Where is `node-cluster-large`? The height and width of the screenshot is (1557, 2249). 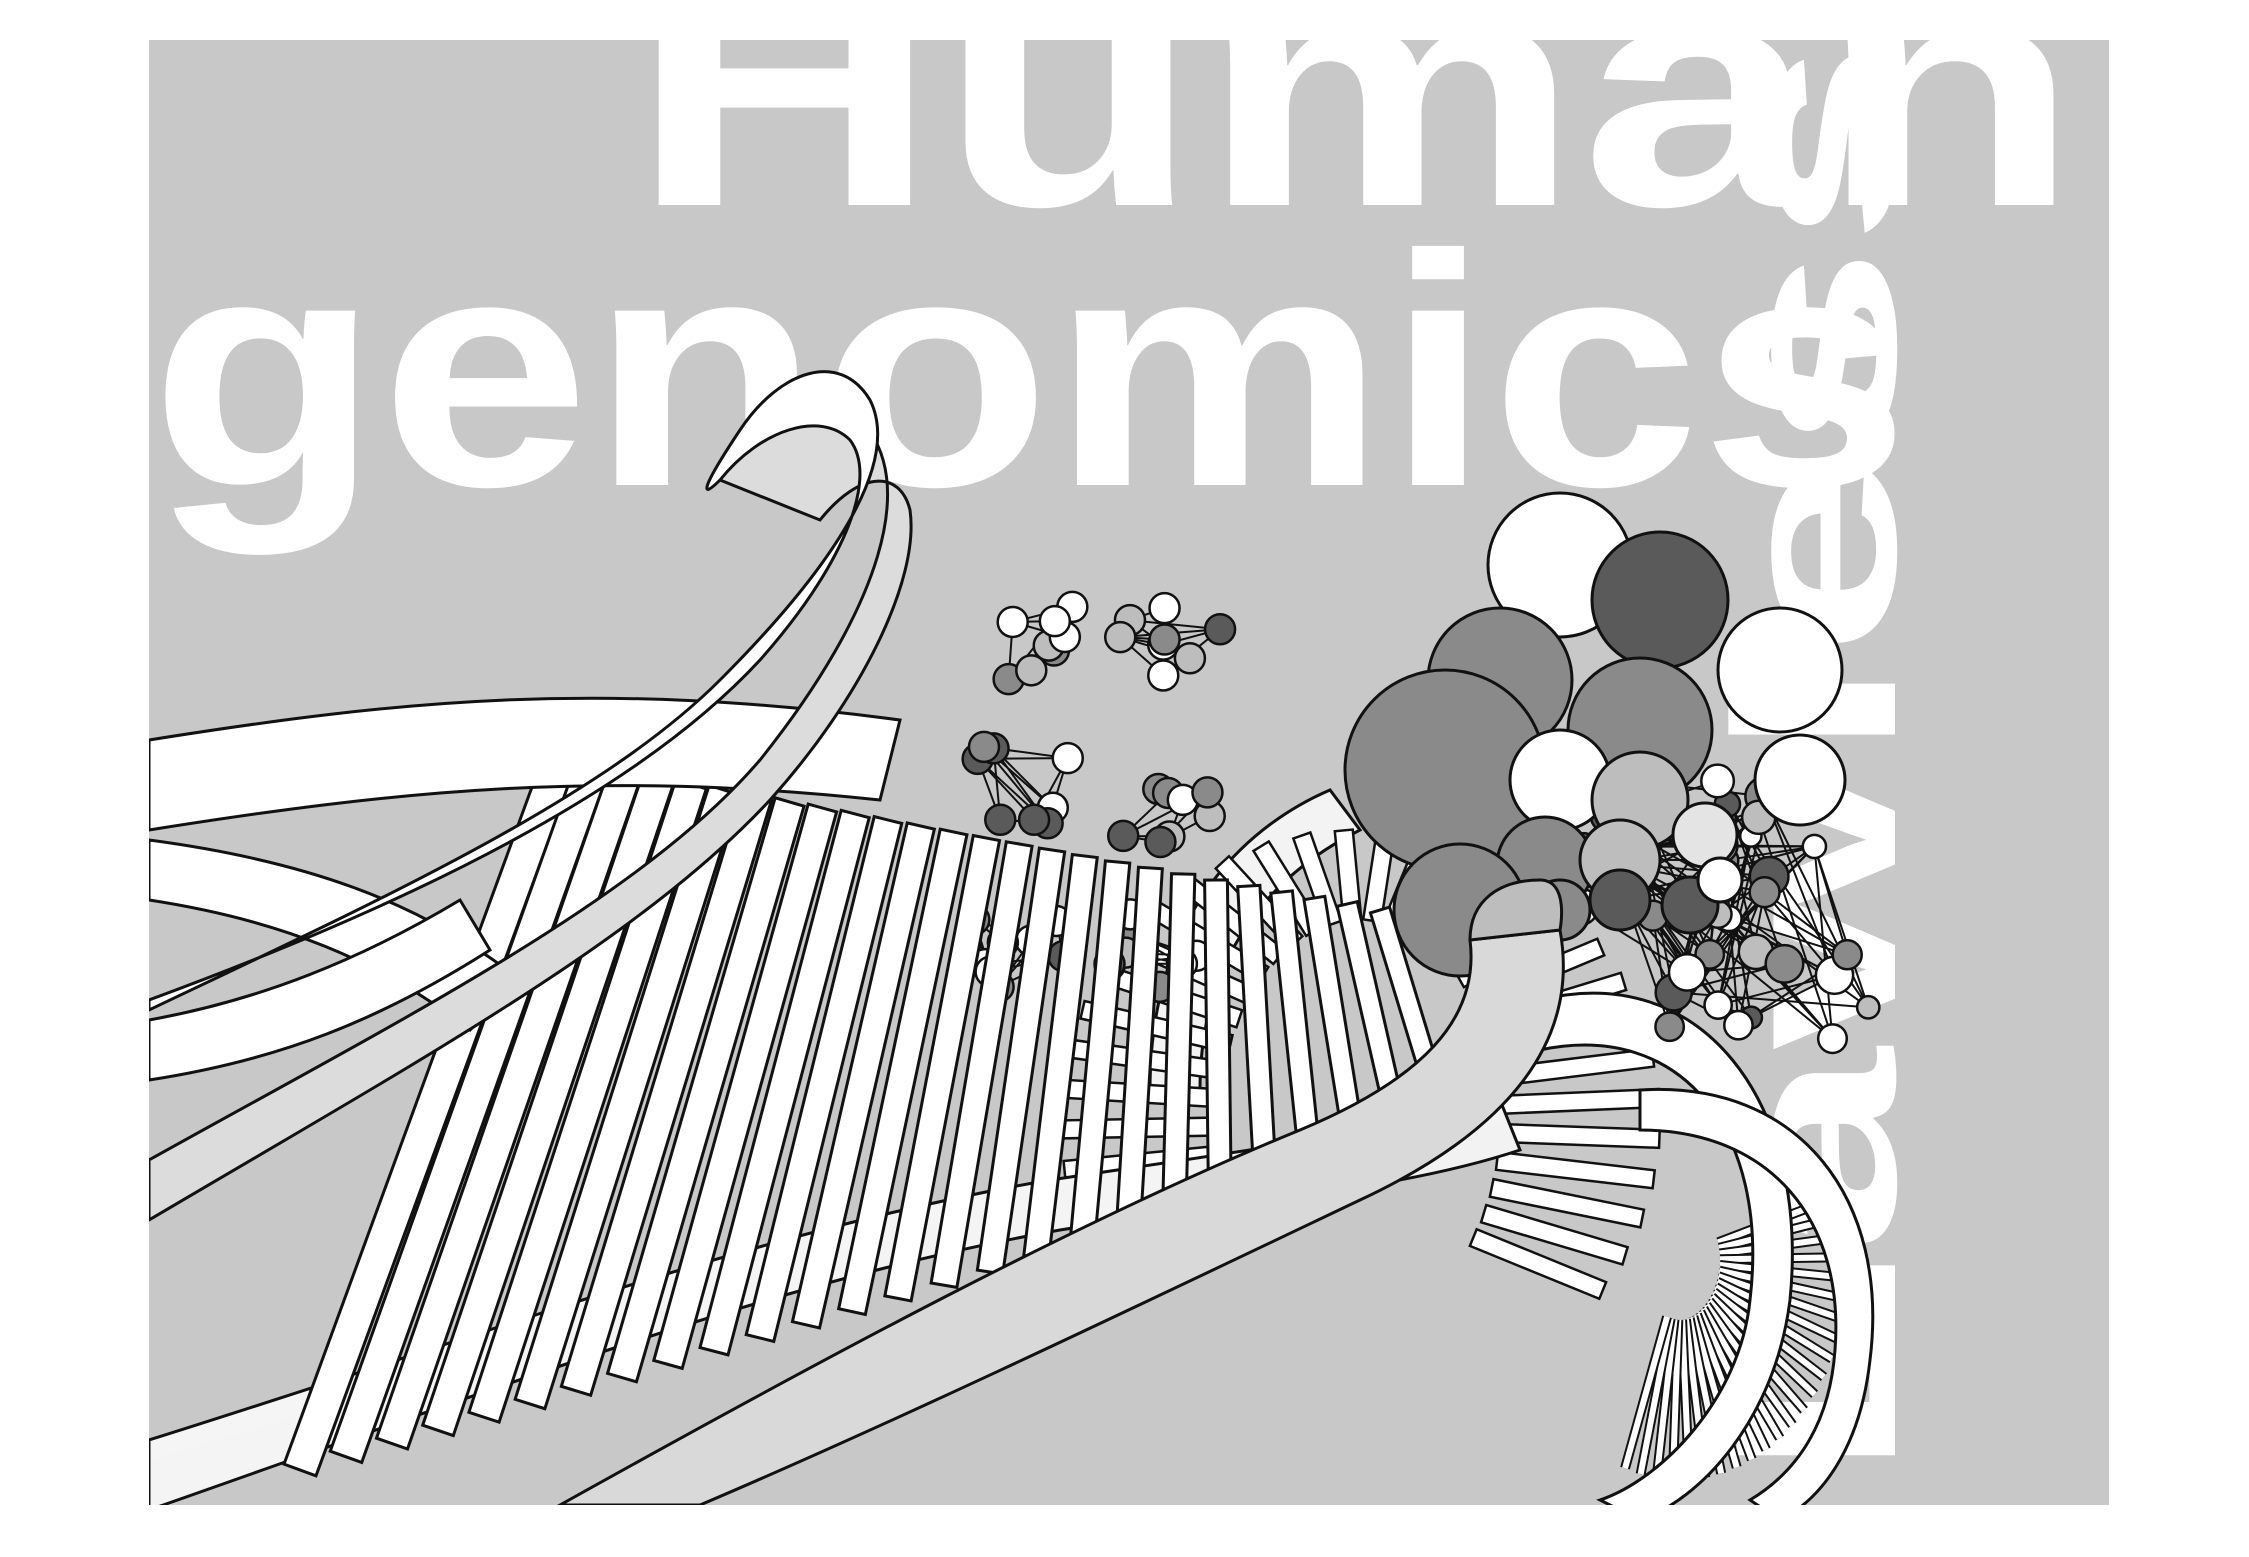 node-cluster-large is located at coordinates (1612, 773).